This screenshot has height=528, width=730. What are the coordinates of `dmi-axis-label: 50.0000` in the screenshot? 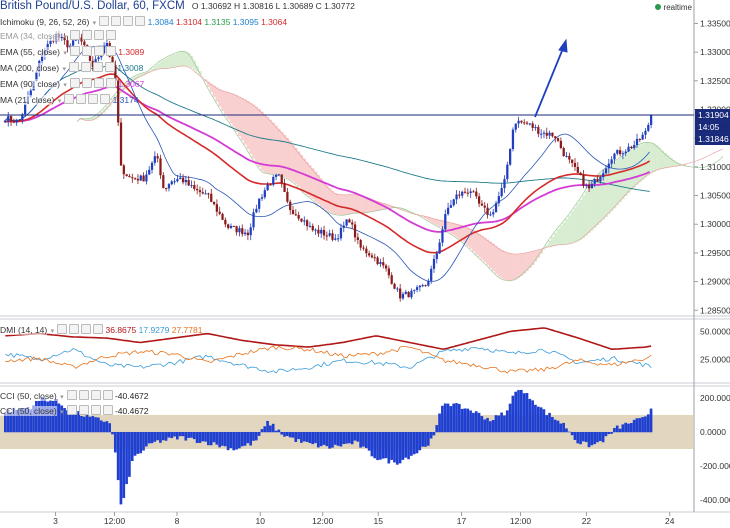 It's located at (715, 331).